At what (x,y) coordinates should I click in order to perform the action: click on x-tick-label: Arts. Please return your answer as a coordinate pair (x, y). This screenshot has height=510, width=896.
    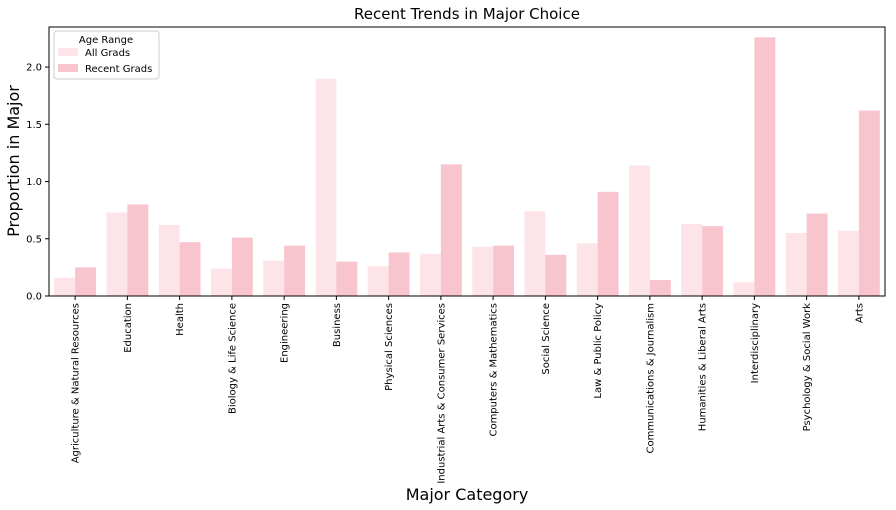
    Looking at the image, I should click on (859, 313).